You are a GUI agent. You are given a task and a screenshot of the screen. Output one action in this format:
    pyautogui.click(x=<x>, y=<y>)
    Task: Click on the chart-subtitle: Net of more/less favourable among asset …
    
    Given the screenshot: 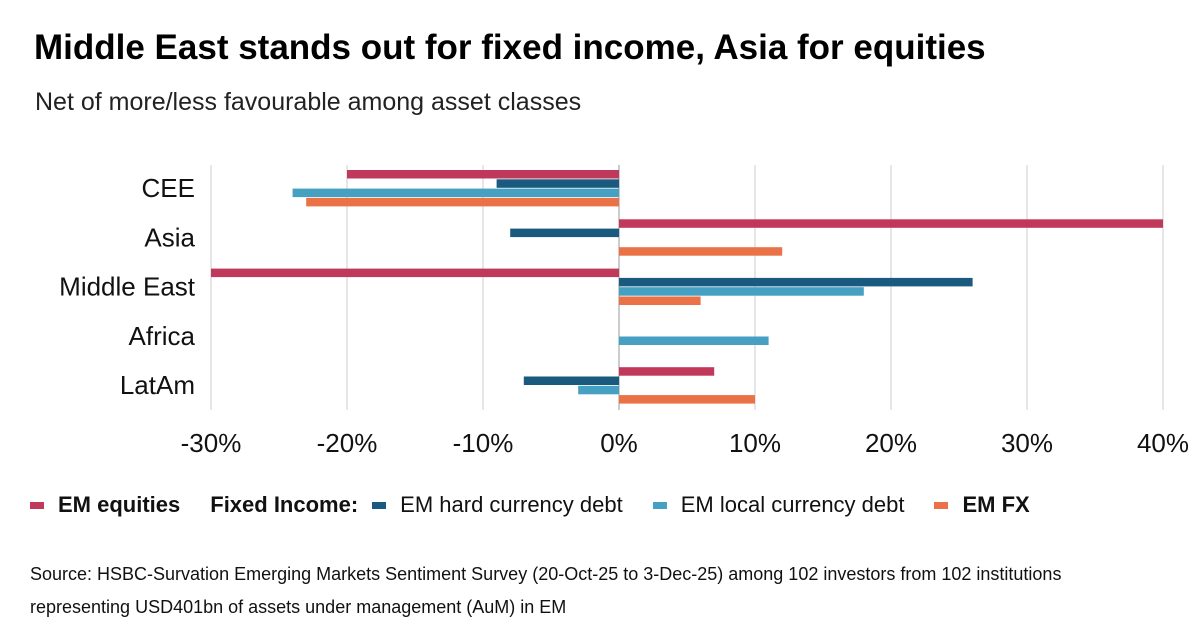 What is the action you would take?
    pyautogui.click(x=308, y=102)
    